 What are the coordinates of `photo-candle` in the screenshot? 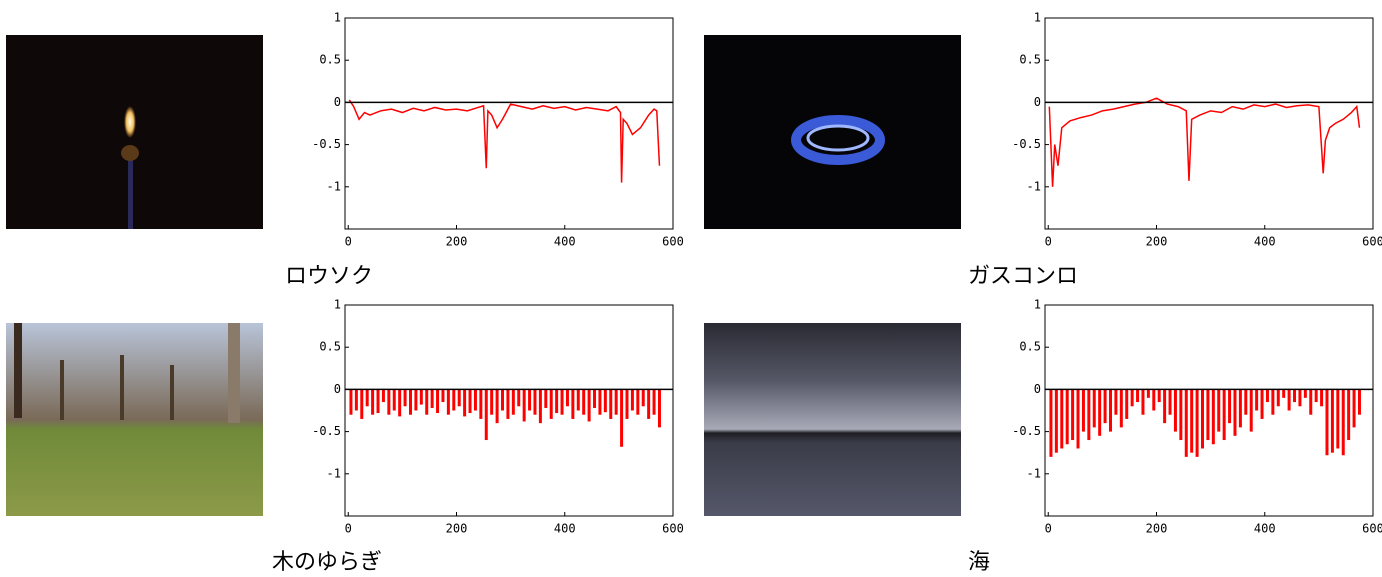 It's located at (134, 132).